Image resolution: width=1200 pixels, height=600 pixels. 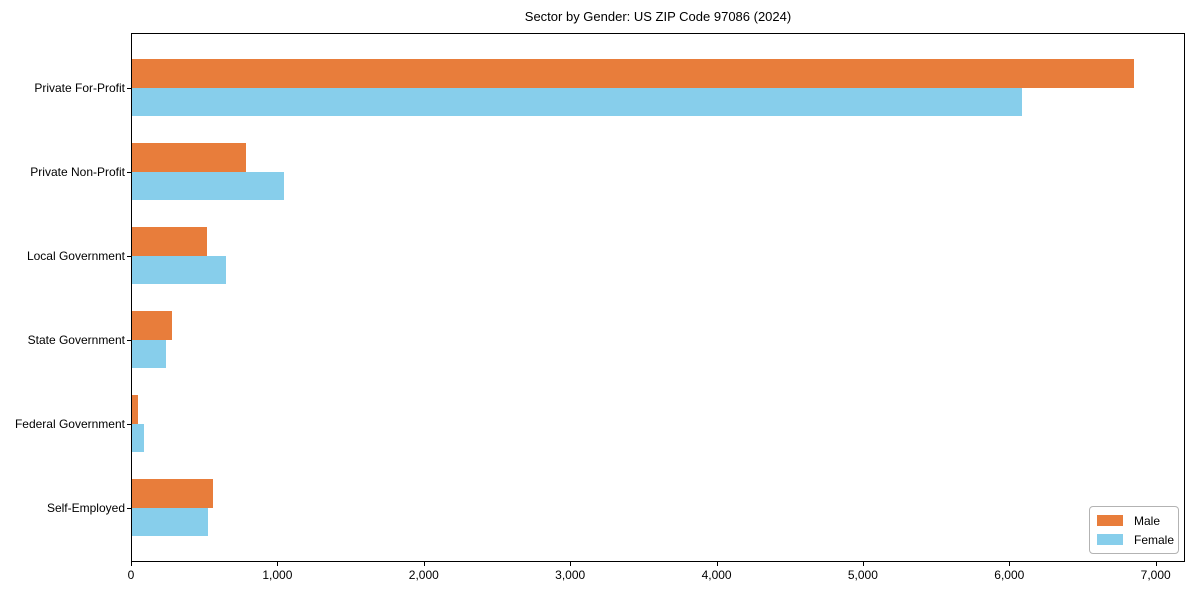 What do you see at coordinates (570, 575) in the screenshot?
I see `x-tick-label-3000: 3,000` at bounding box center [570, 575].